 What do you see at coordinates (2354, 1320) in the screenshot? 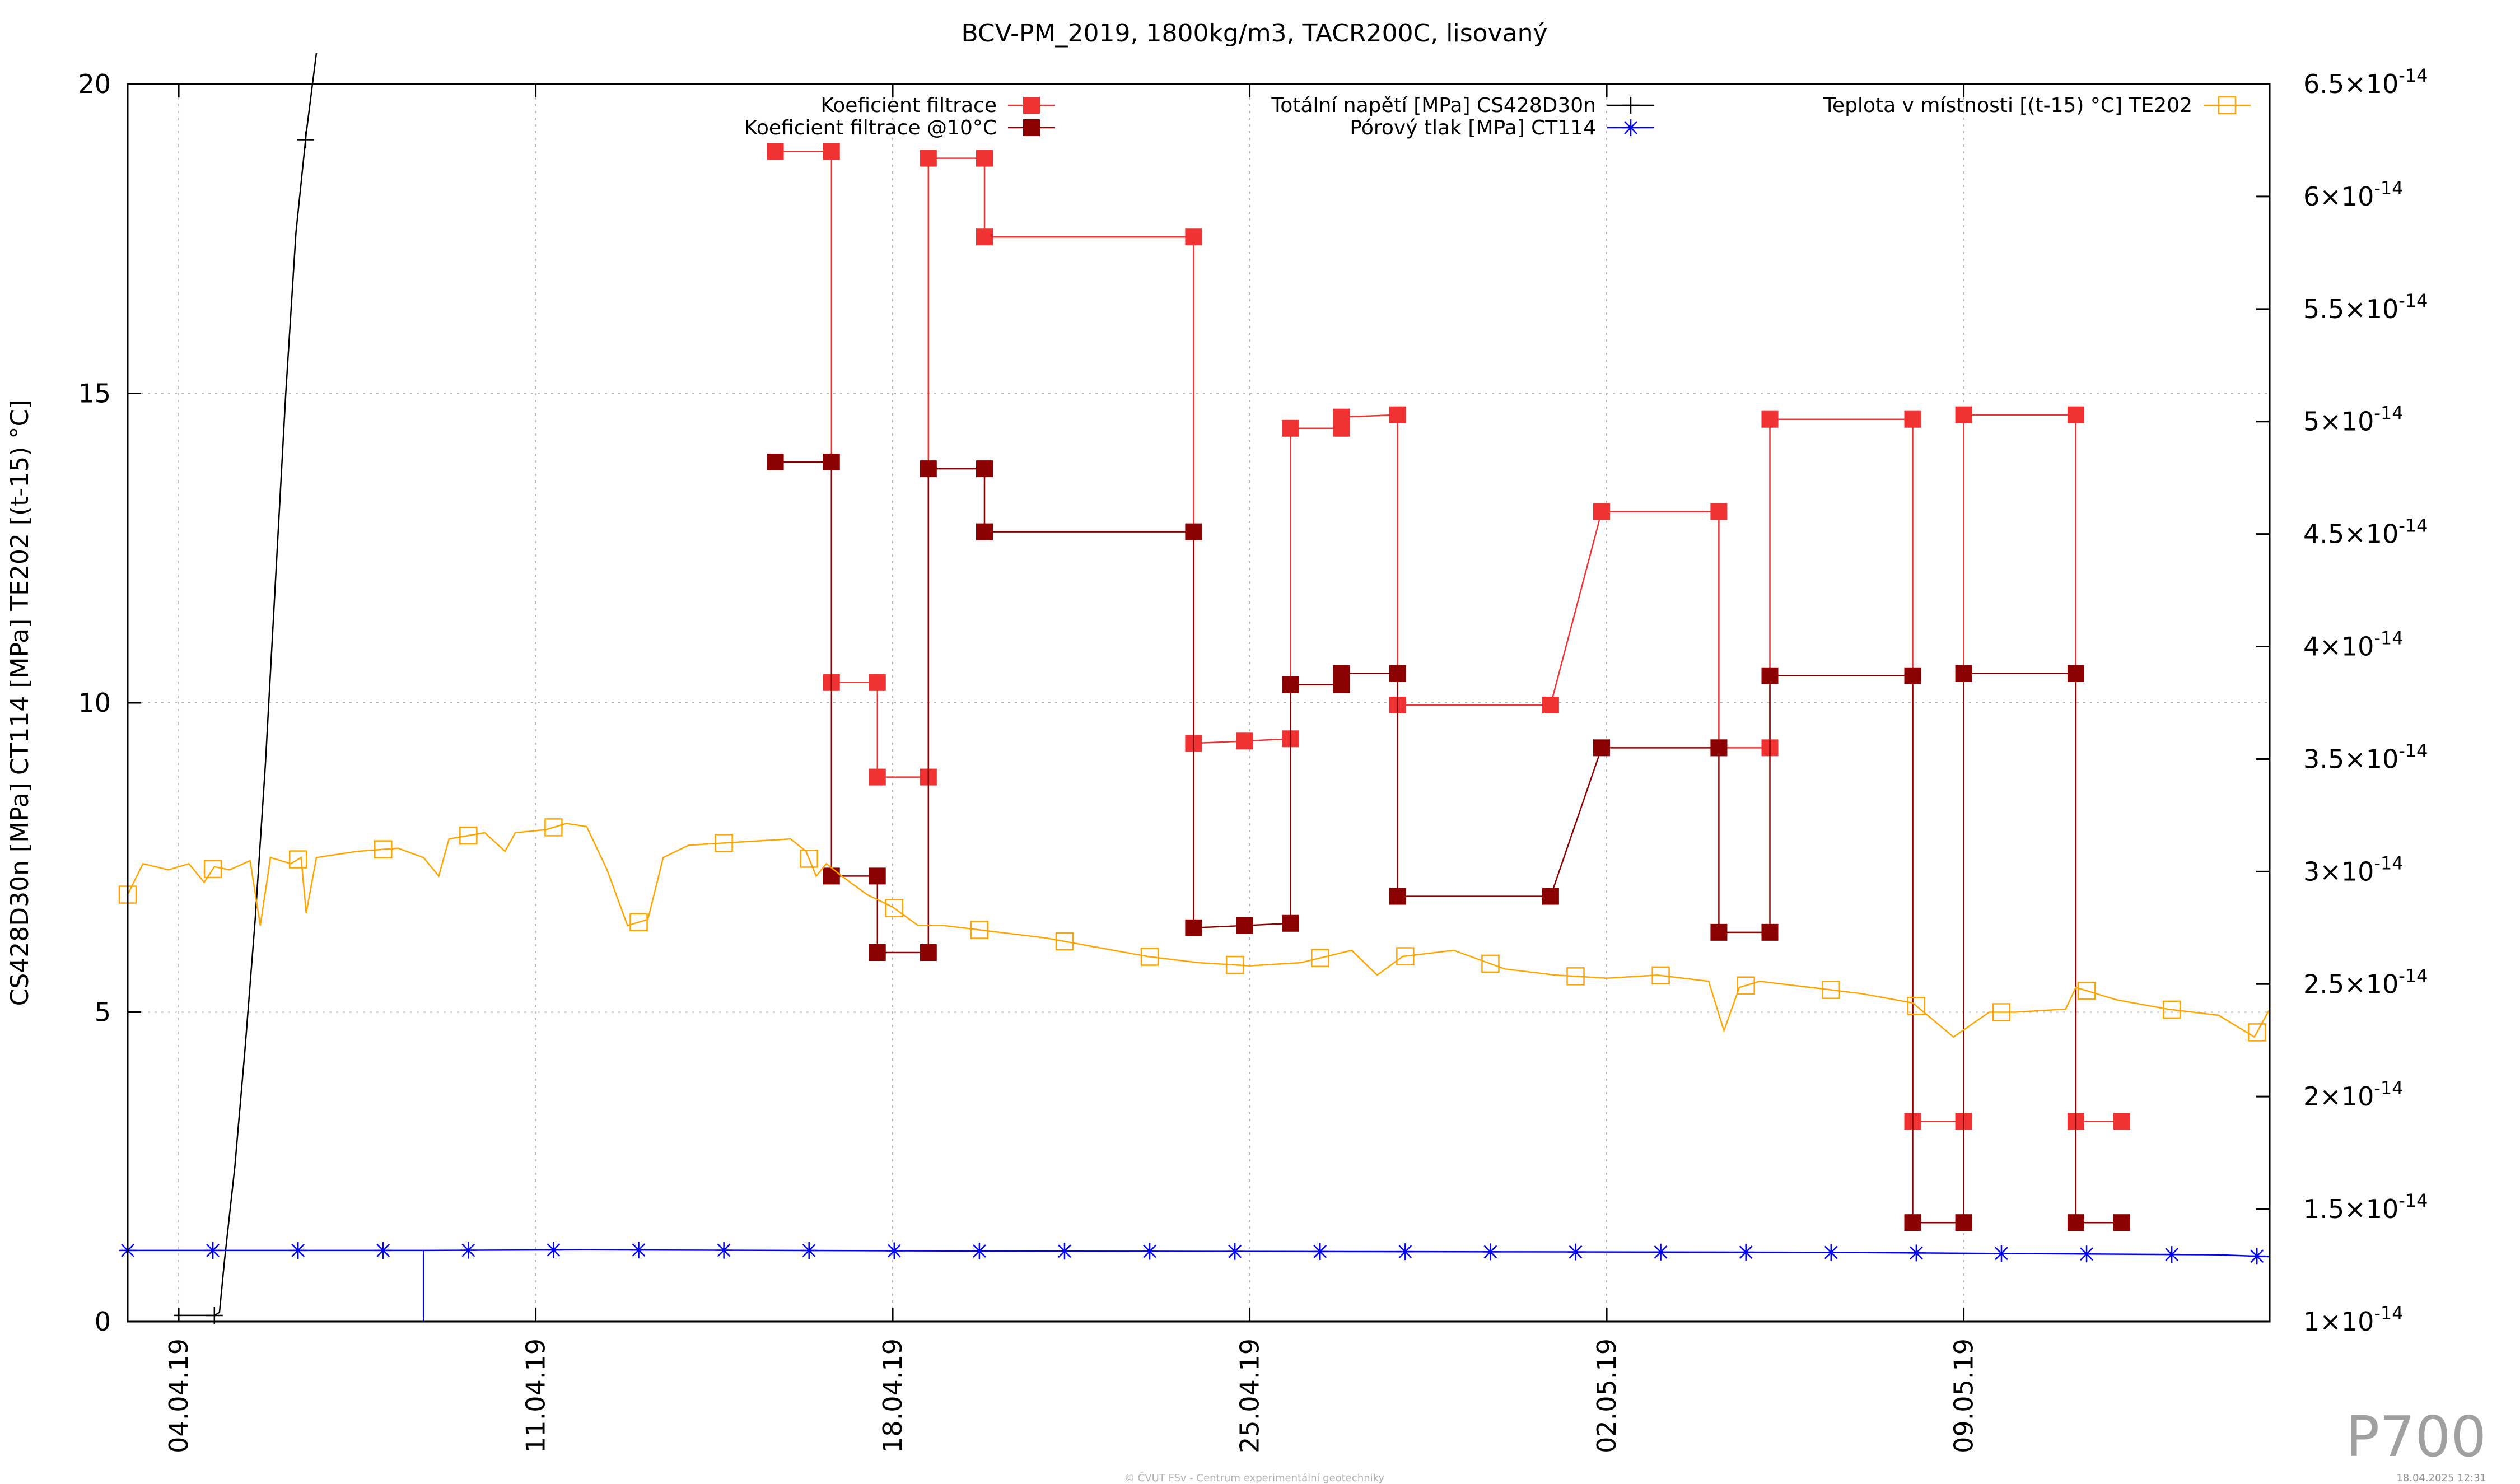
I see `y-tick-label-right: 1×10⁻¹⁴` at bounding box center [2354, 1320].